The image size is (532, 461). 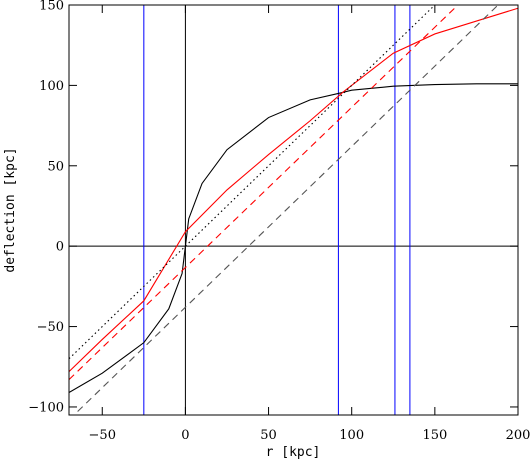 I want to click on x-tick-label: 200, so click(x=518, y=435).